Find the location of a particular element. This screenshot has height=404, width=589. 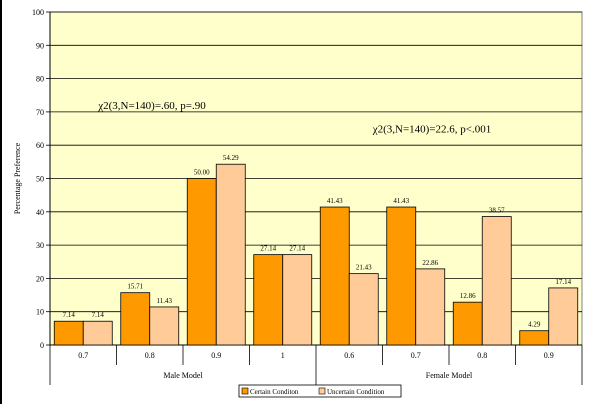

data-label: 50.00 is located at coordinates (202, 173).